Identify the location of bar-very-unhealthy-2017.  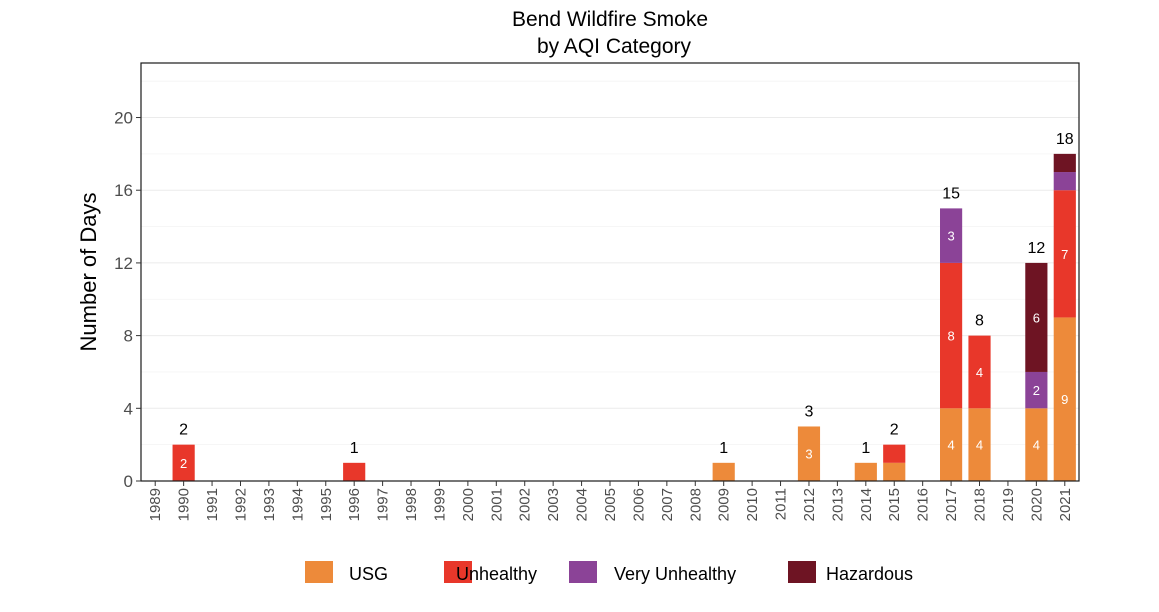
(951, 235).